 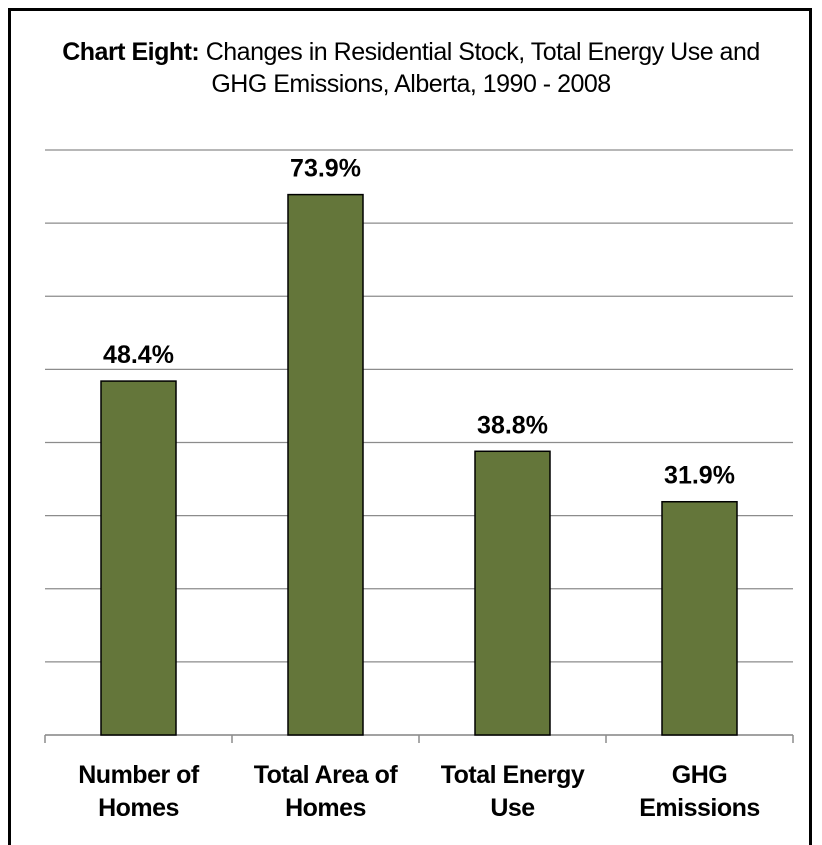 What do you see at coordinates (325, 791) in the screenshot?
I see `x-tick-label: Total Area of Homes` at bounding box center [325, 791].